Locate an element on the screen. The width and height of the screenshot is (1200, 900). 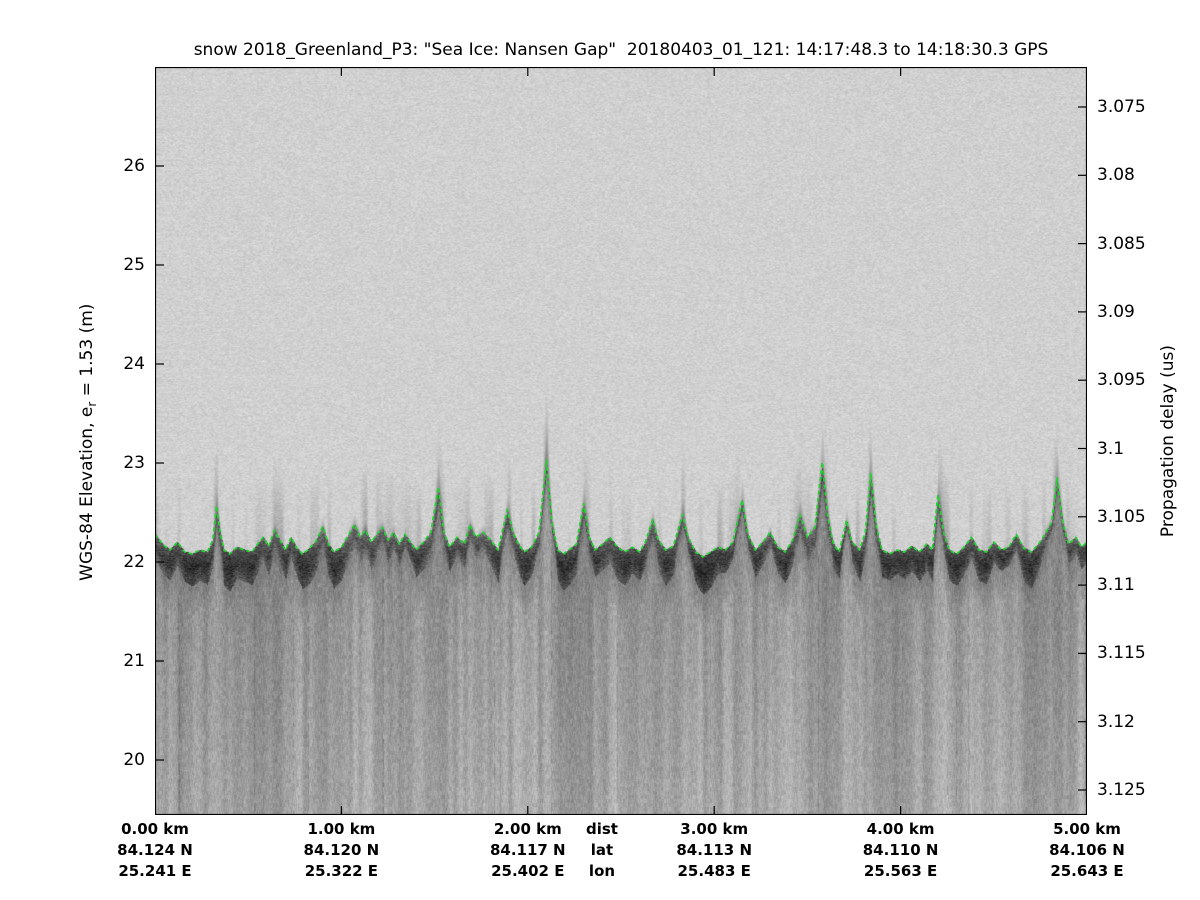
geo-column-row-dist: 5.00 km is located at coordinates (1087, 829).